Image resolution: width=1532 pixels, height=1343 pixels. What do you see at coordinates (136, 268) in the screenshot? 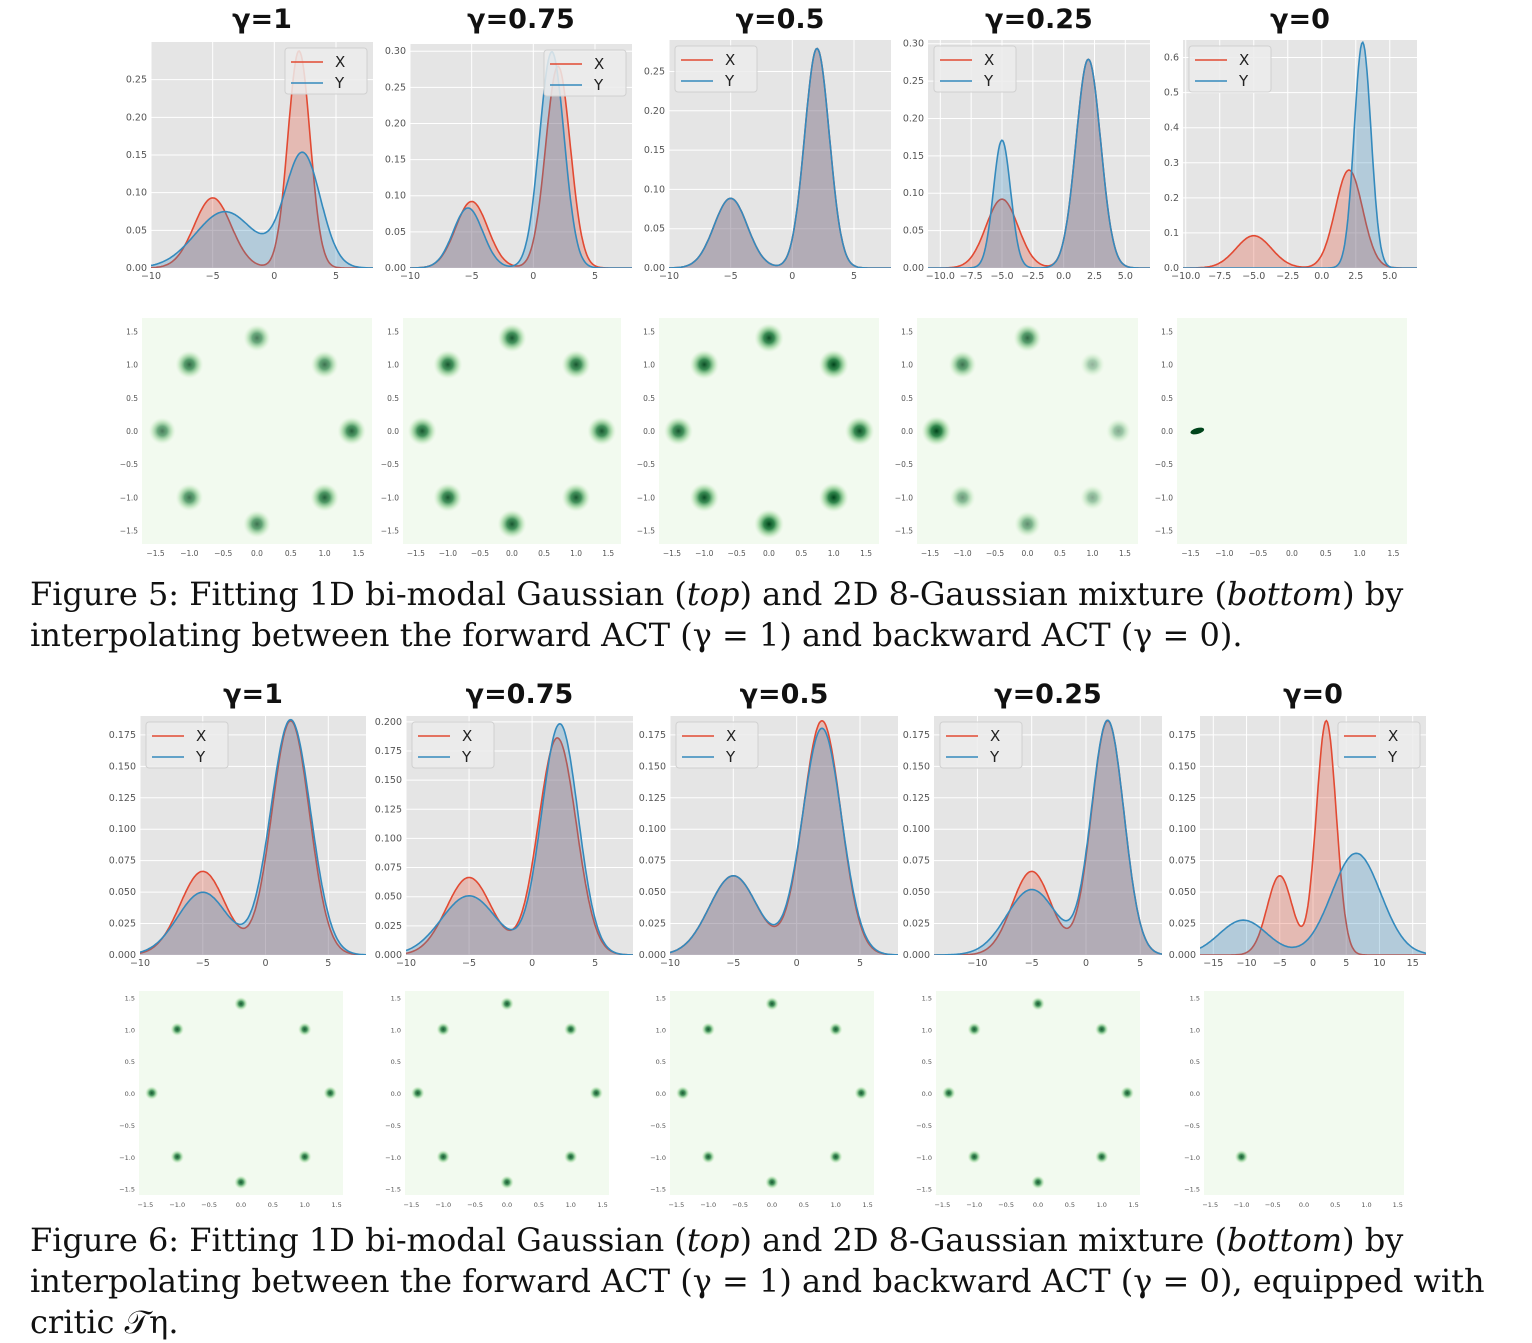
I see `fig5-panel1-kde-ytick: 0.00` at bounding box center [136, 268].